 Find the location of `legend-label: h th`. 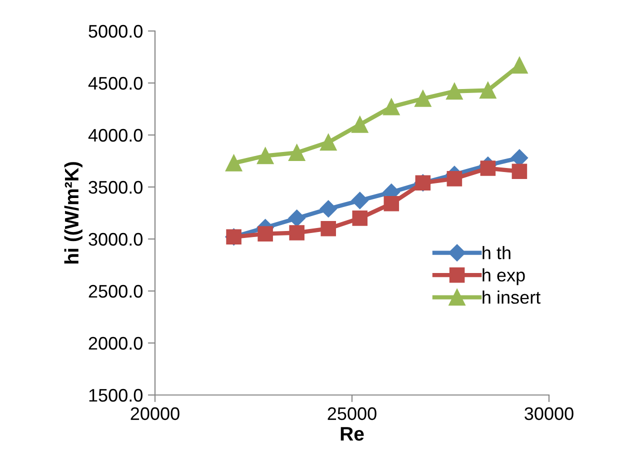

legend-label: h th is located at coordinates (496, 253).